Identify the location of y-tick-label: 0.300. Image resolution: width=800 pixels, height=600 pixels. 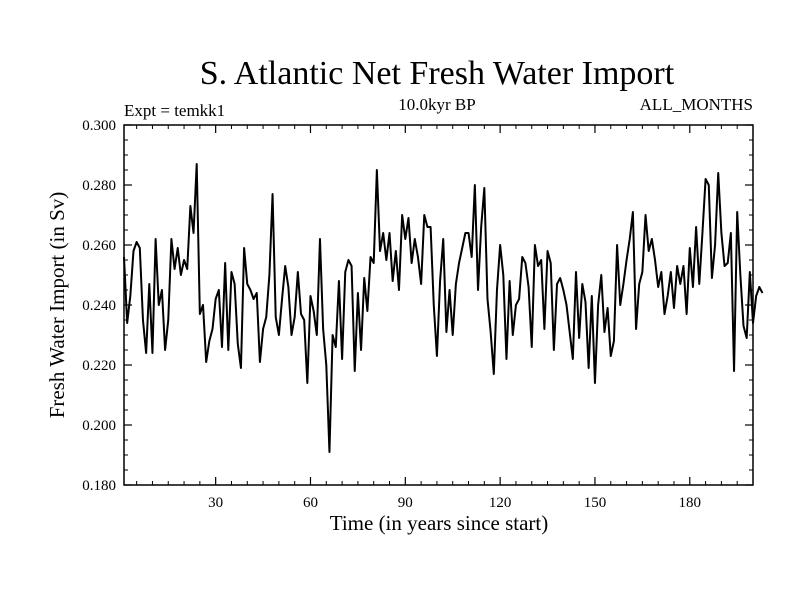
(99, 126).